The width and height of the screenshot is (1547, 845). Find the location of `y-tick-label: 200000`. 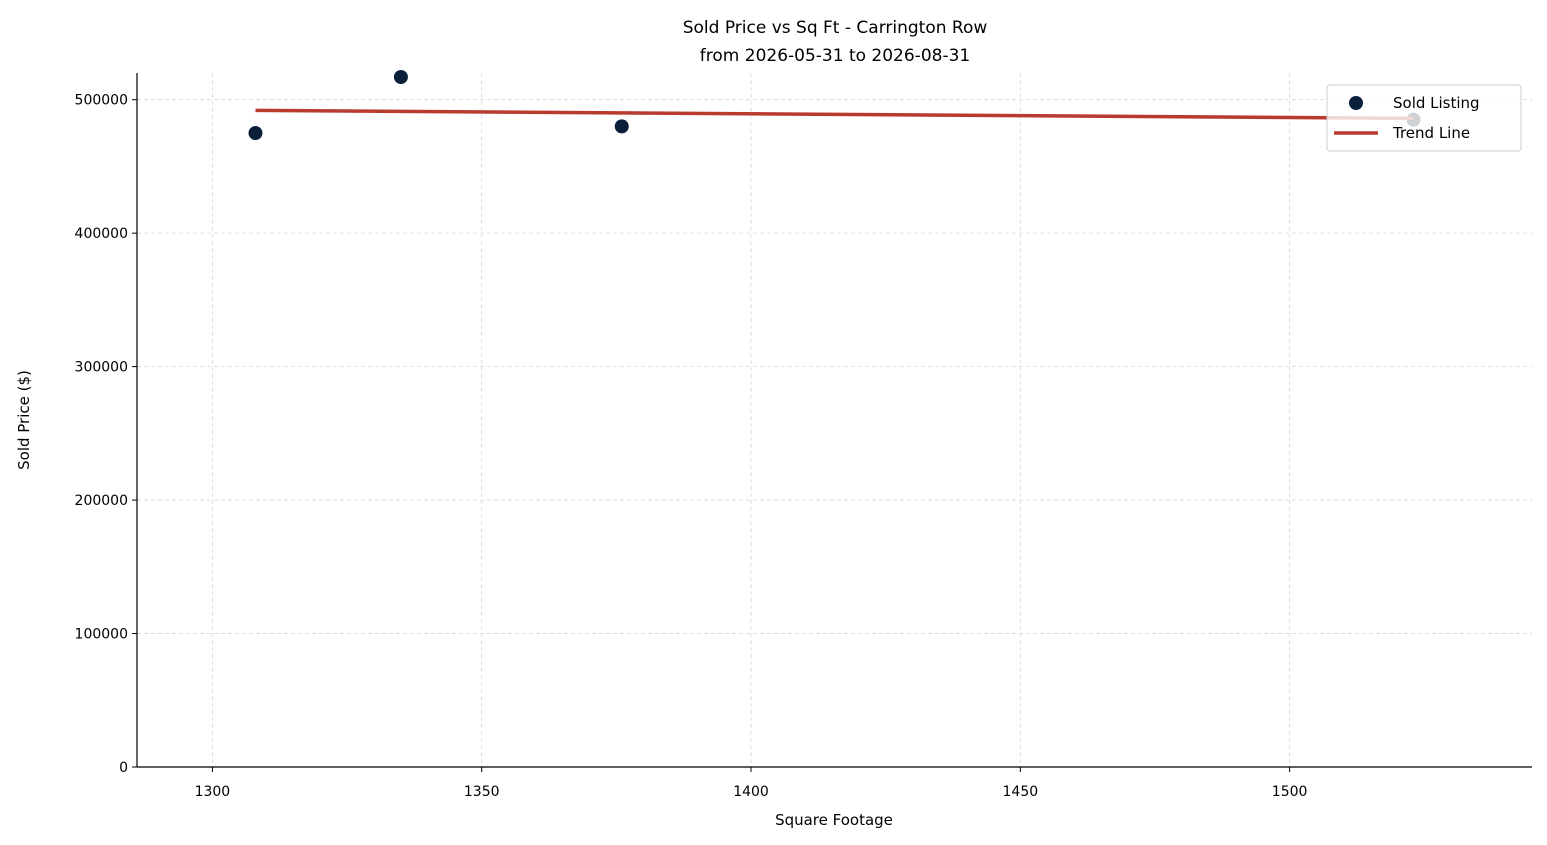

y-tick-label: 200000 is located at coordinates (101, 501).